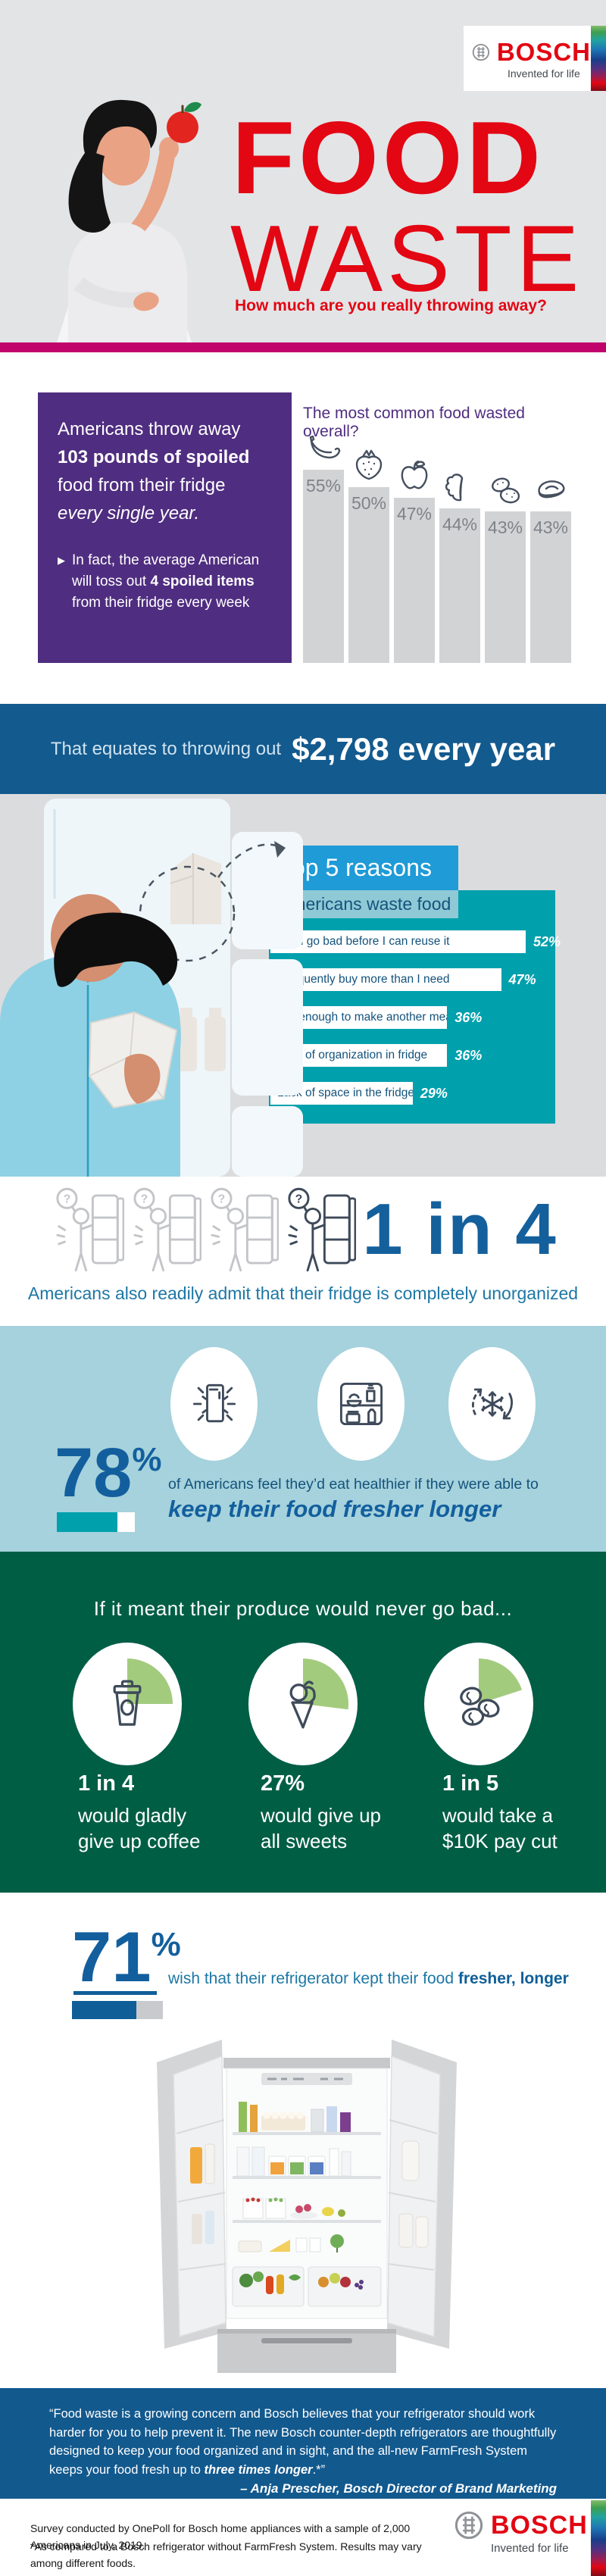 The height and width of the screenshot is (2576, 606). I want to click on bar-value-label: 44%, so click(460, 524).